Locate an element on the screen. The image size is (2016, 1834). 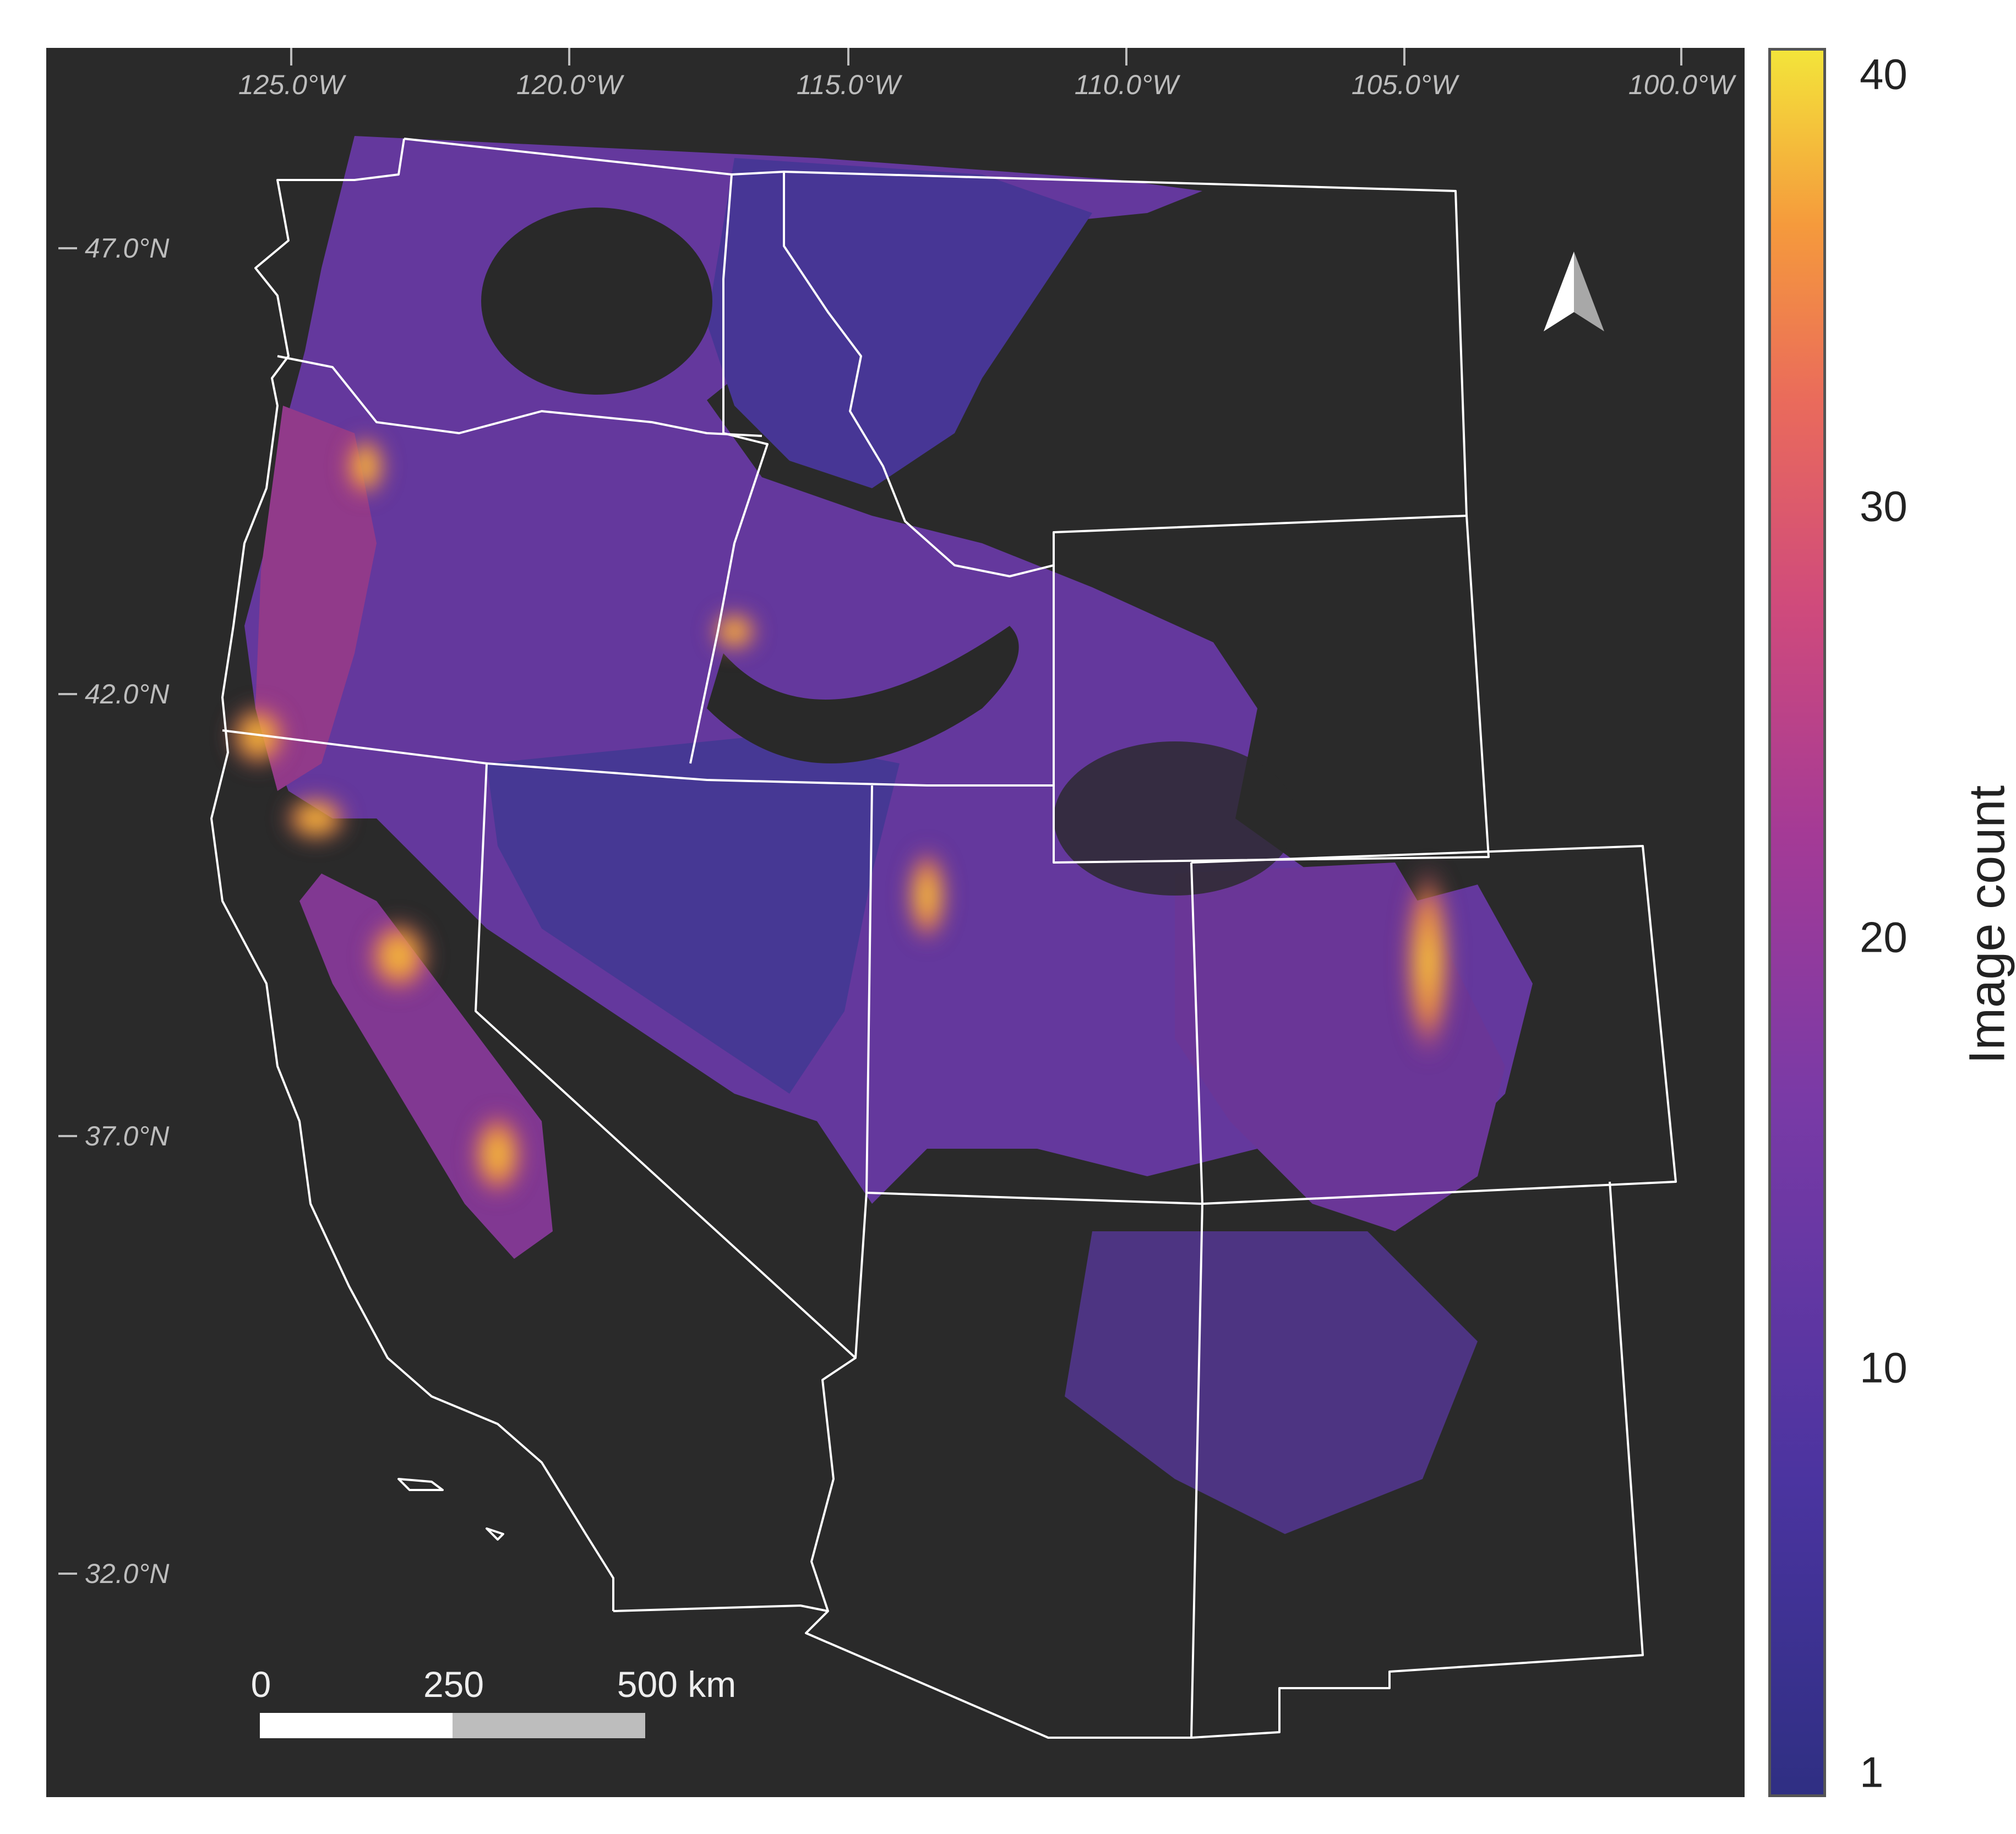
latitude-label: 32.0°N is located at coordinates (127, 1574).